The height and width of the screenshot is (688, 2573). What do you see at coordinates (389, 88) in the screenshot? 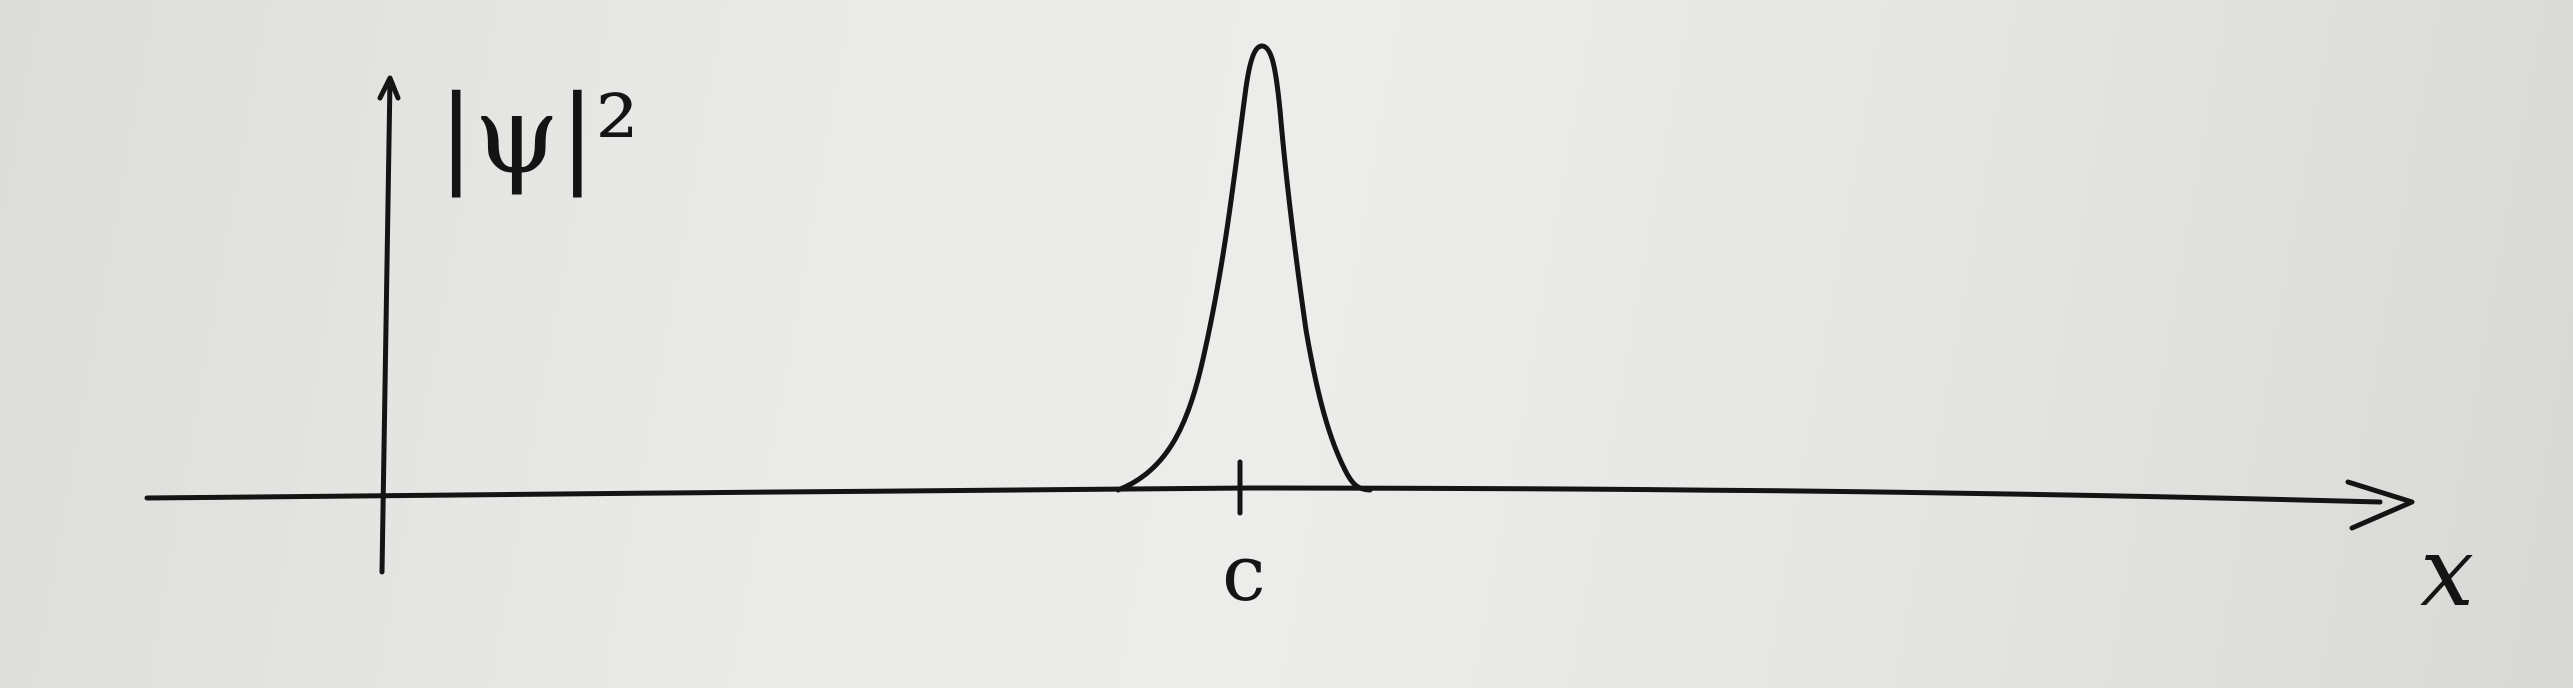
I see `y-axis-arrowhead` at bounding box center [389, 88].